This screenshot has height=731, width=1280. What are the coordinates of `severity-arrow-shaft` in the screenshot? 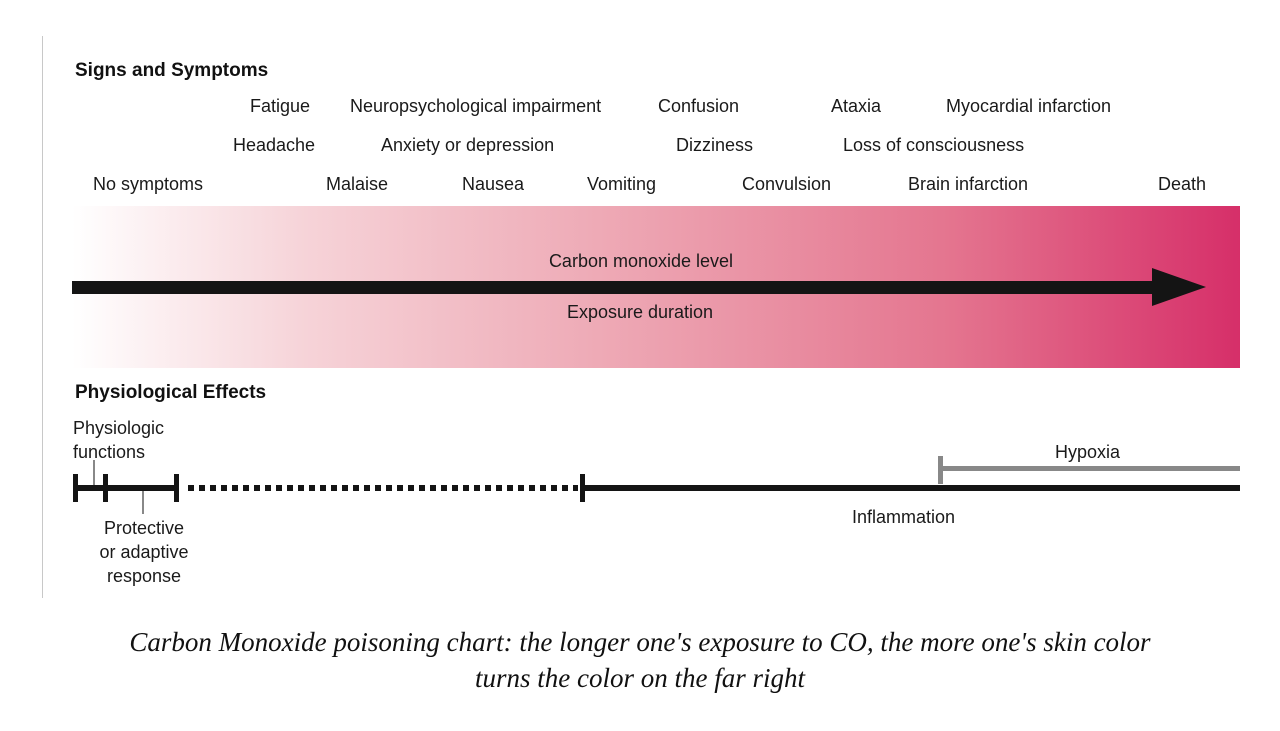 It's located at (617, 287).